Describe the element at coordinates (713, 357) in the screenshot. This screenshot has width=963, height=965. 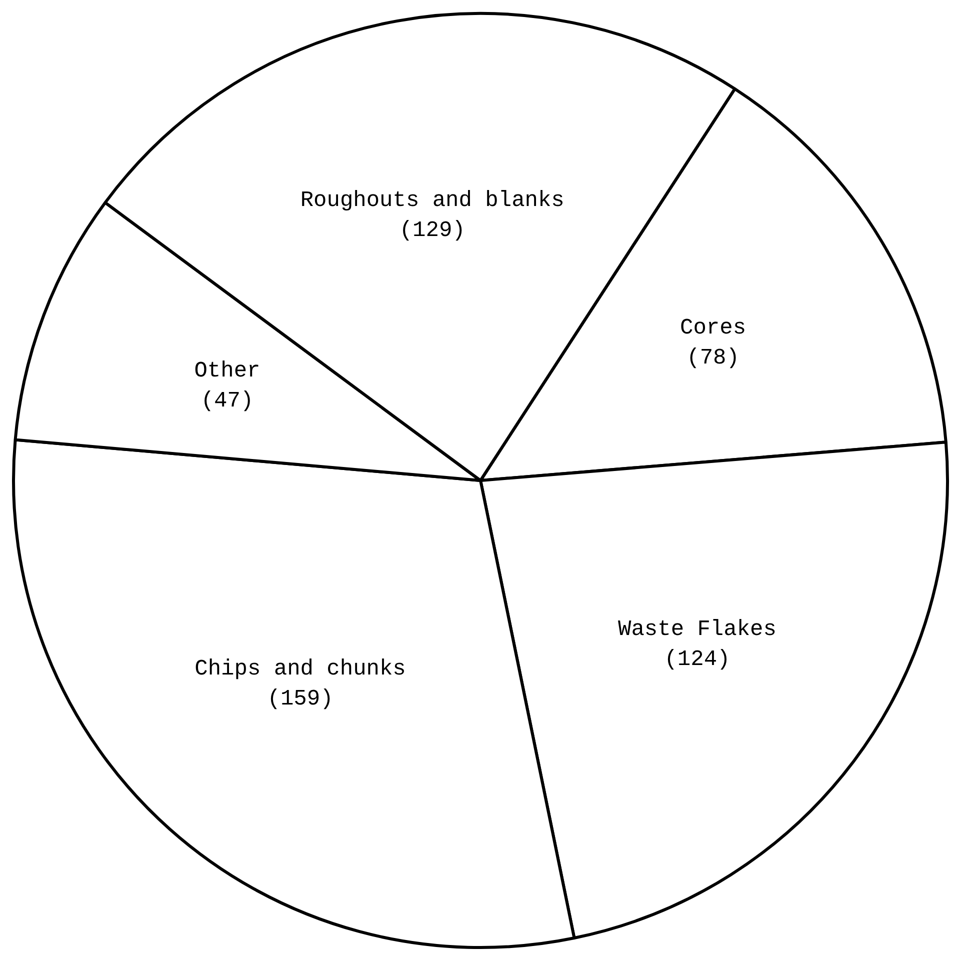
I see `data-label: (78)` at that location.